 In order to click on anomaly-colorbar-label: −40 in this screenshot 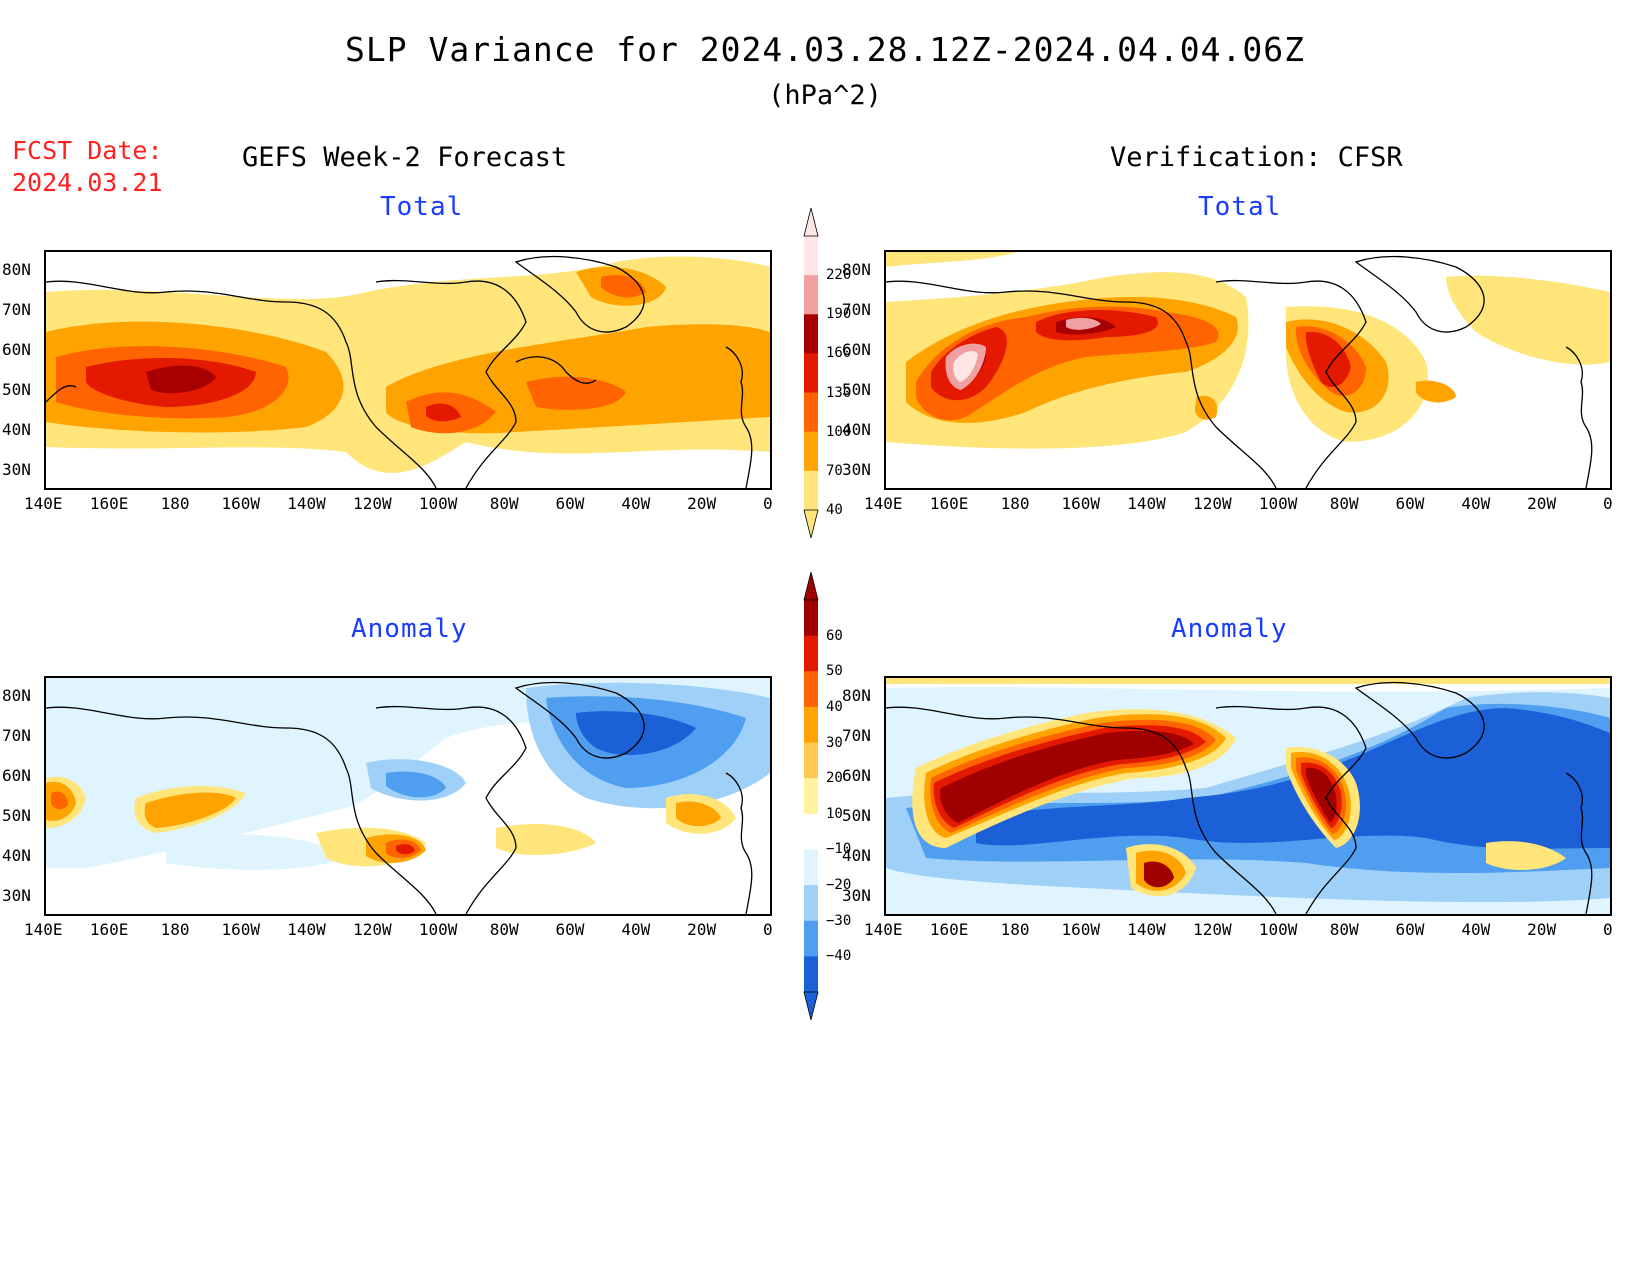, I will do `click(839, 956)`.